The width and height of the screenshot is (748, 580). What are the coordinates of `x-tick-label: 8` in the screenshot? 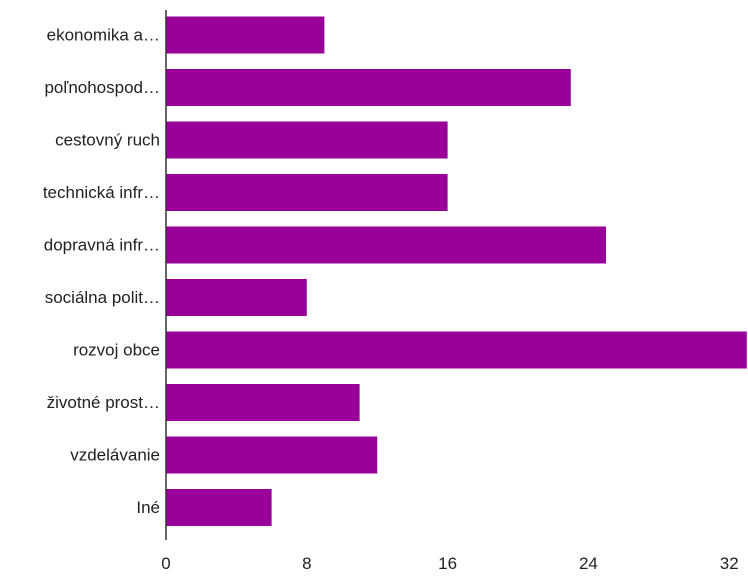 It's located at (306, 563).